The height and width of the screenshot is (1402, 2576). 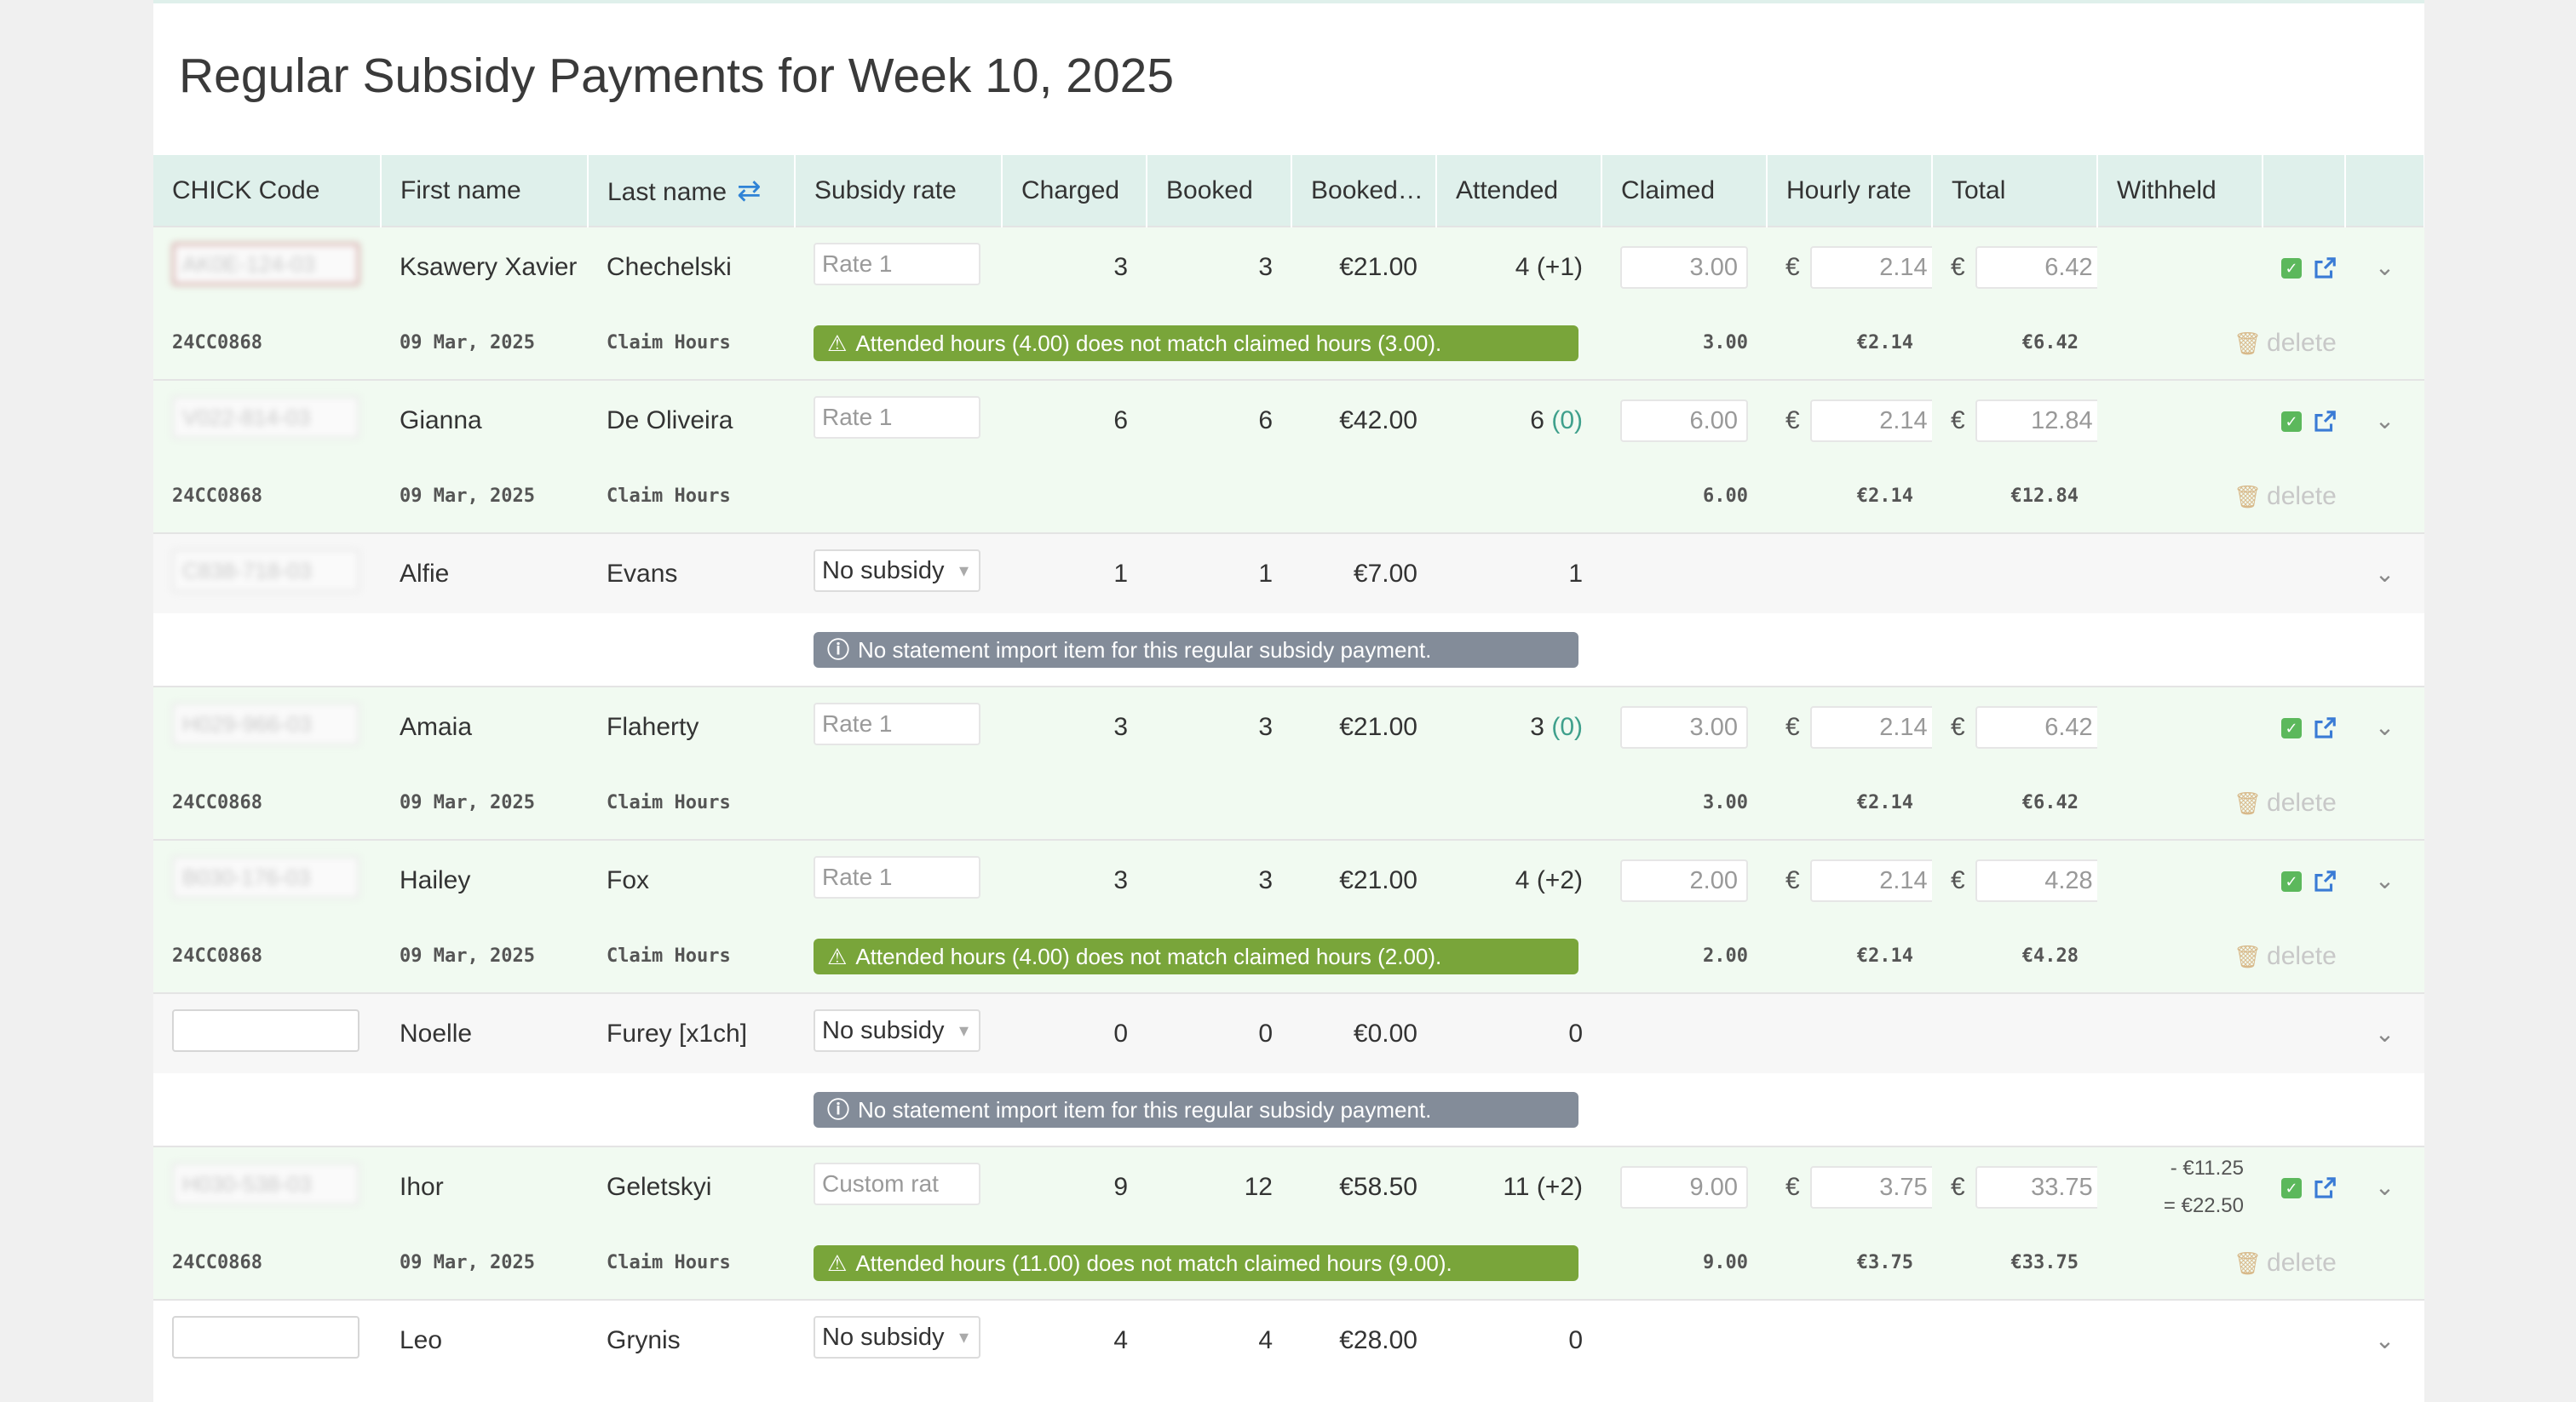 What do you see at coordinates (750, 190) in the screenshot?
I see `swap-arrows-icon: ⇄` at bounding box center [750, 190].